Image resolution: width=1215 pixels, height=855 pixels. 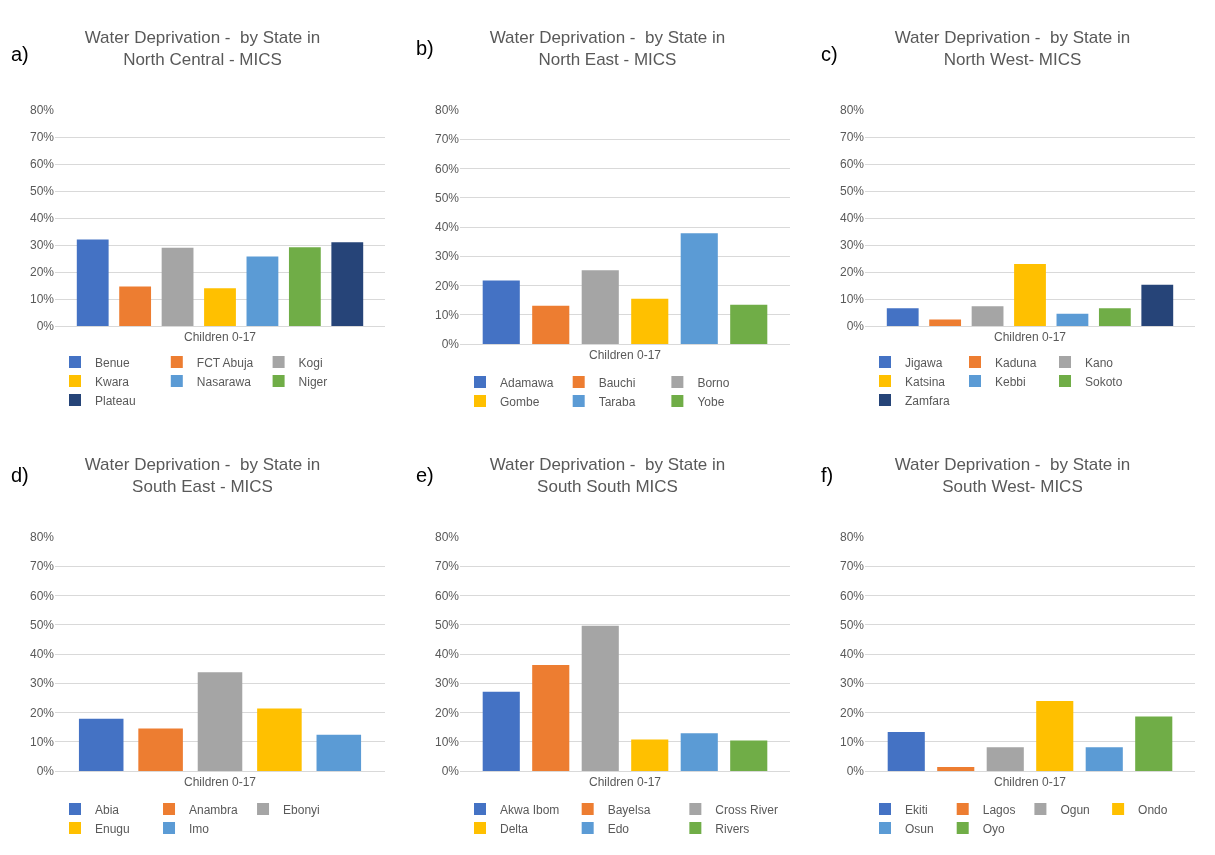 I want to click on legend-label: Niger, so click(x=313, y=381).